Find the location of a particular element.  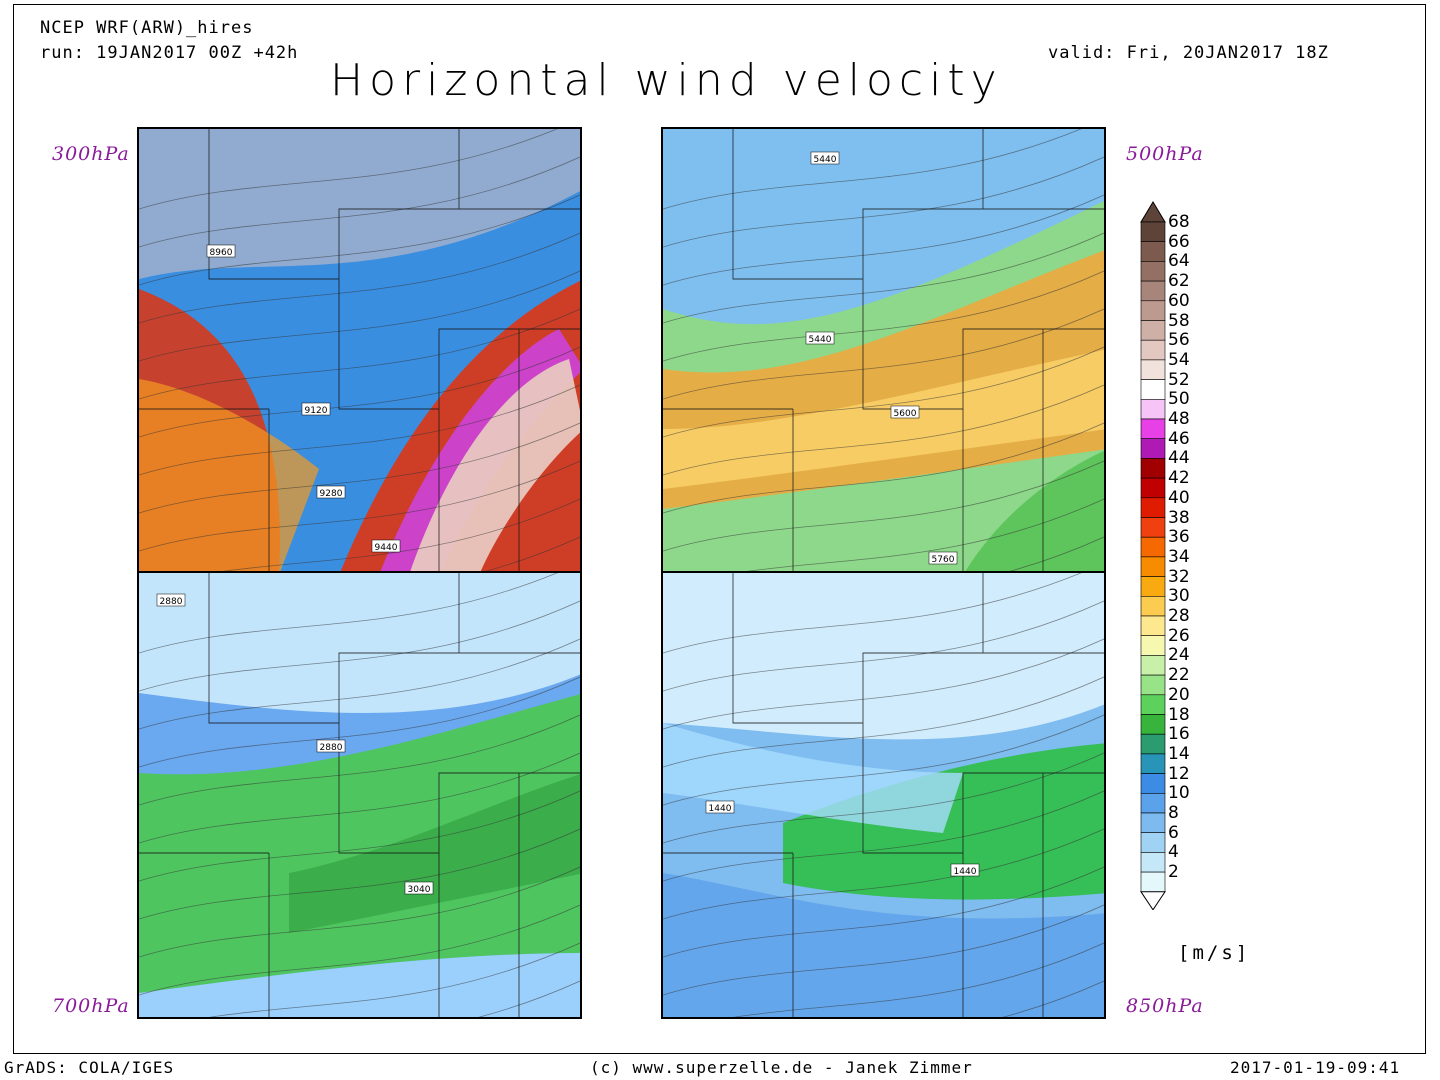

wind-field-svg: 8960 9120 9280 9440 is located at coordinates (359, 350).